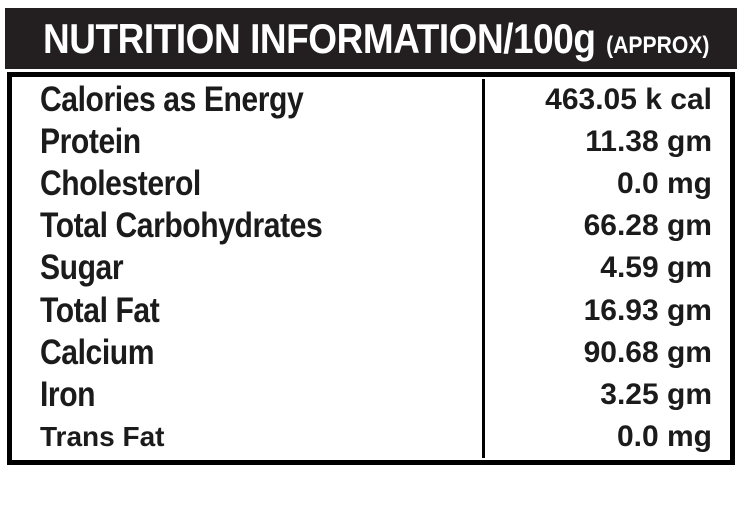 The width and height of the screenshot is (747, 506). What do you see at coordinates (120, 184) in the screenshot?
I see `nutrient-name: Cholesterol` at bounding box center [120, 184].